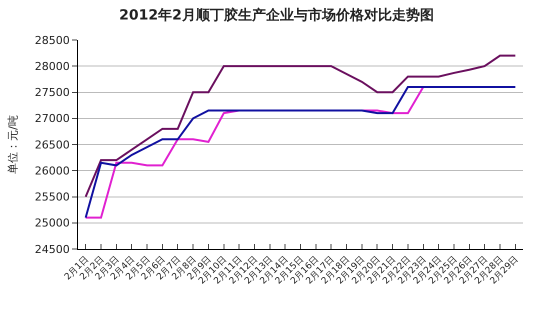 The height and width of the screenshot is (329, 553). Describe the element at coordinates (276, 15) in the screenshot. I see `chart-title: 2012年2月顺丁胶生产企业与市场价格对比走势图` at that location.